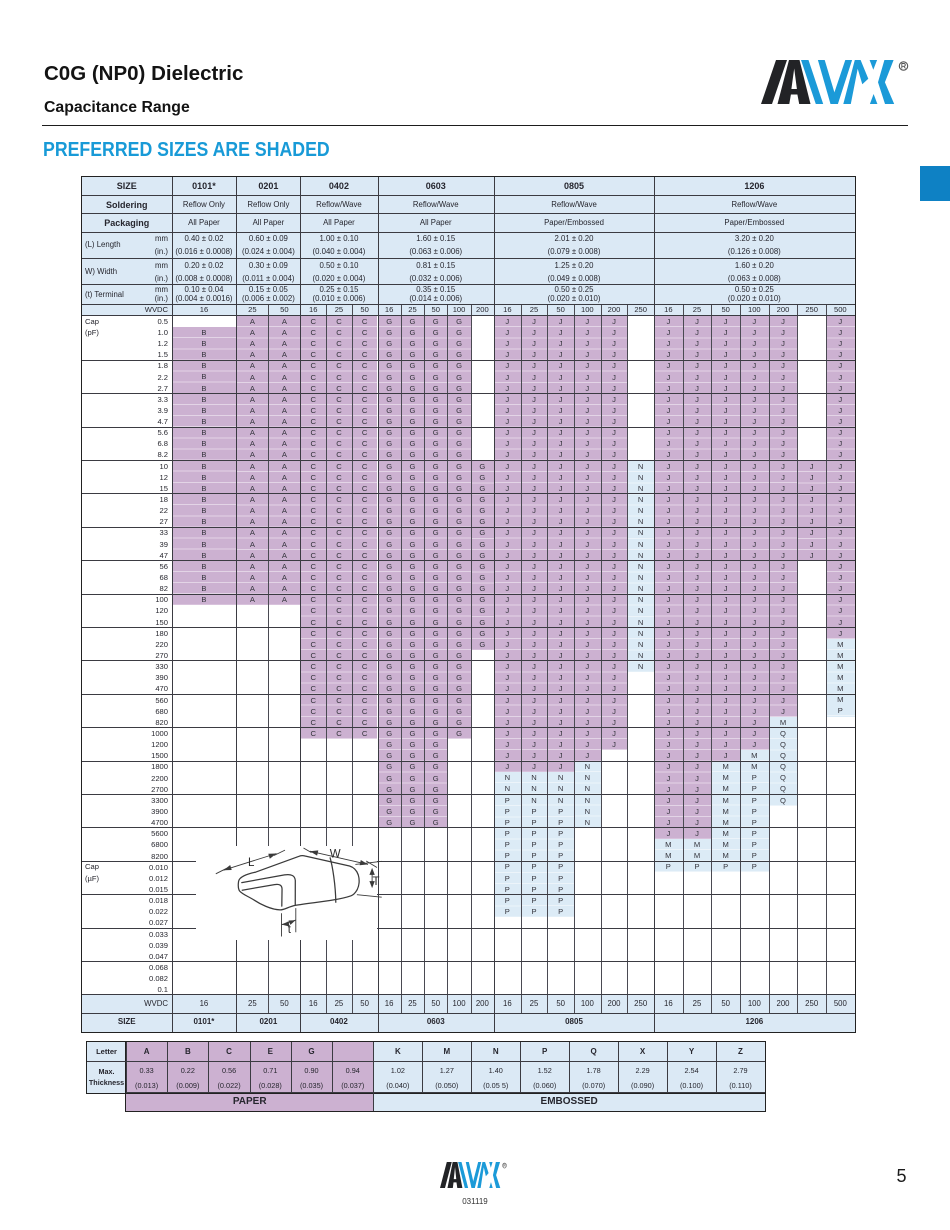  What do you see at coordinates (335, 855) in the screenshot?
I see `svg-text: W` at bounding box center [335, 855].